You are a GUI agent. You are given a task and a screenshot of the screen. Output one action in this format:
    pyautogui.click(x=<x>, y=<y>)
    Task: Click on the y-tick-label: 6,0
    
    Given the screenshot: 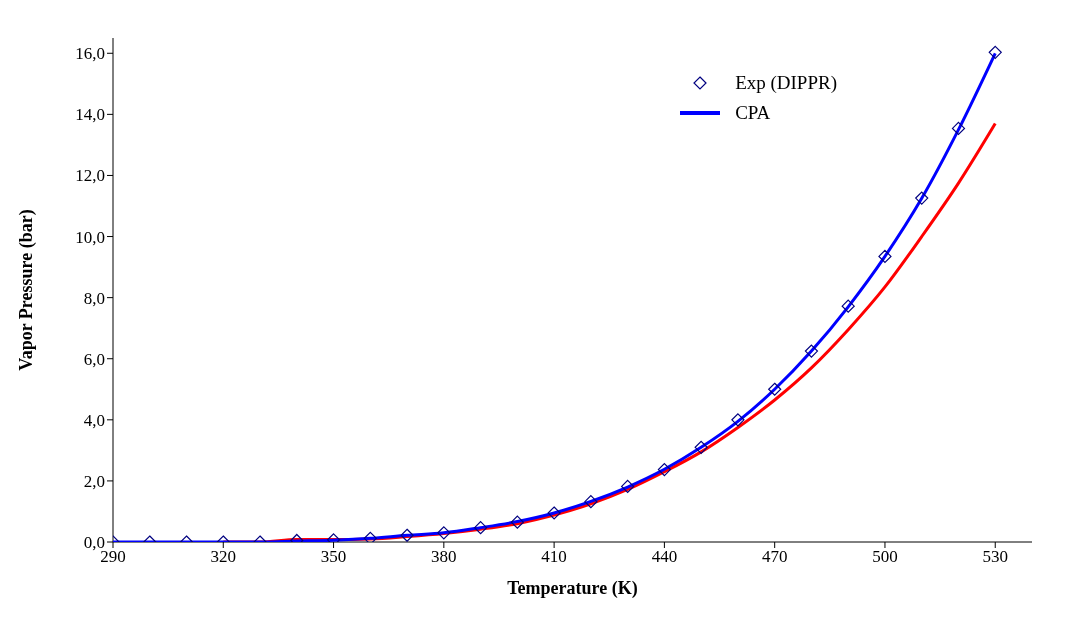 What is the action you would take?
    pyautogui.click(x=94, y=359)
    